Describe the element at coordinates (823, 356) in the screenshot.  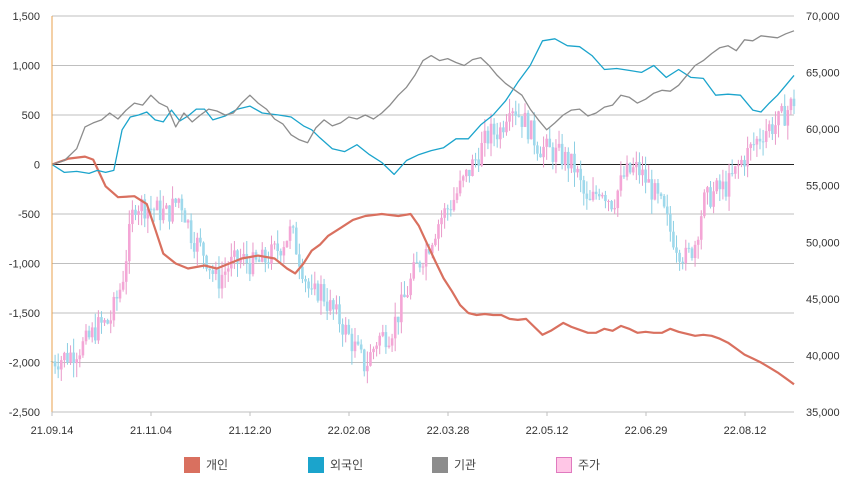
I see `right-tick-label: 40,000` at that location.